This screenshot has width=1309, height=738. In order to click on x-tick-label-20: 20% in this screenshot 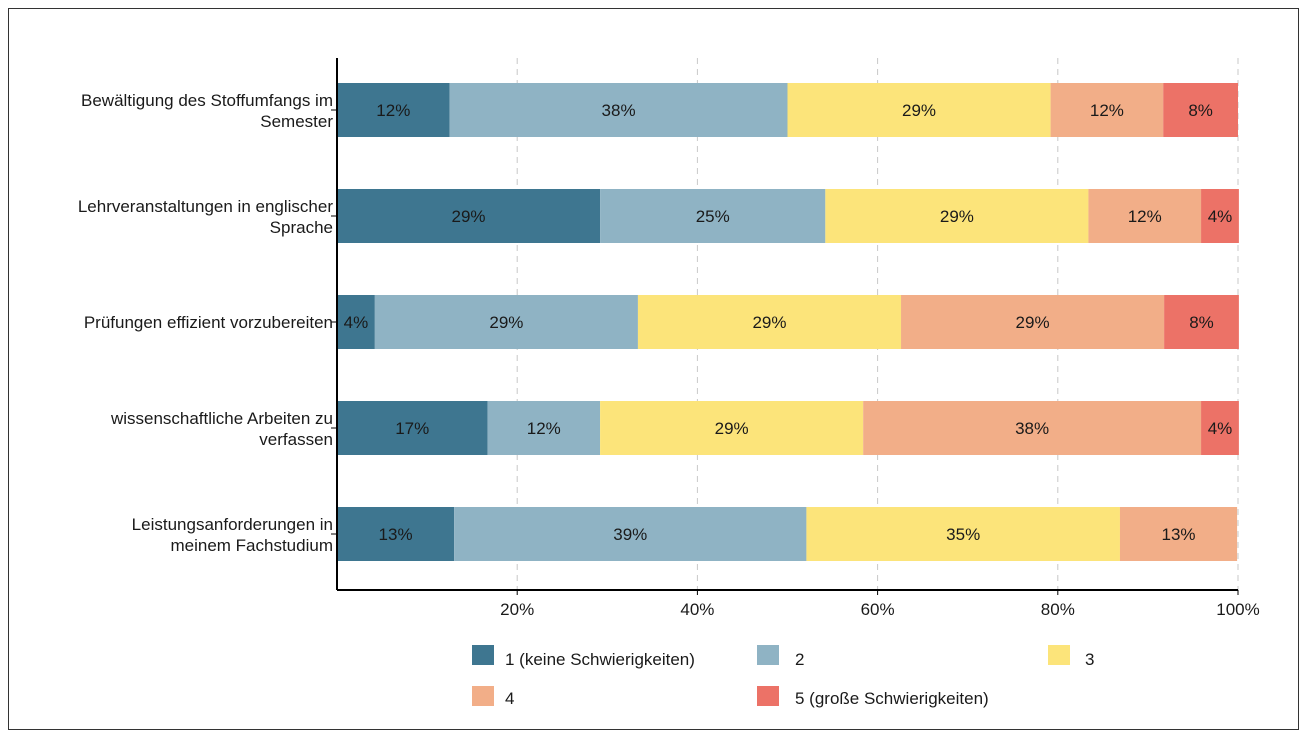, I will do `click(517, 609)`.